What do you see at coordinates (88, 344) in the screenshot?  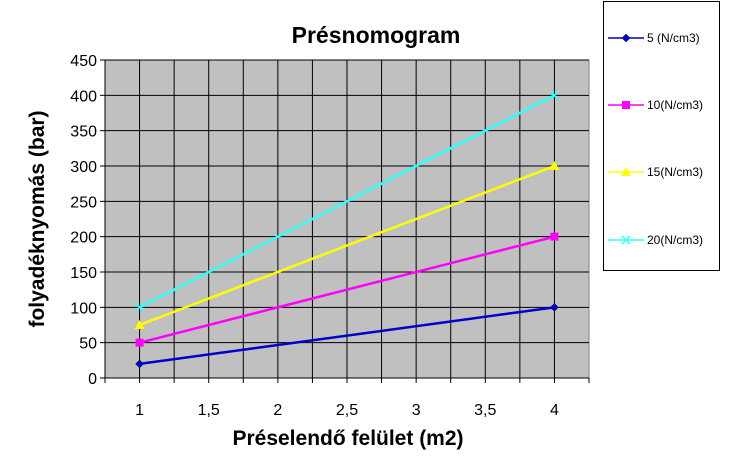 I see `y-tick-label: 50` at bounding box center [88, 344].